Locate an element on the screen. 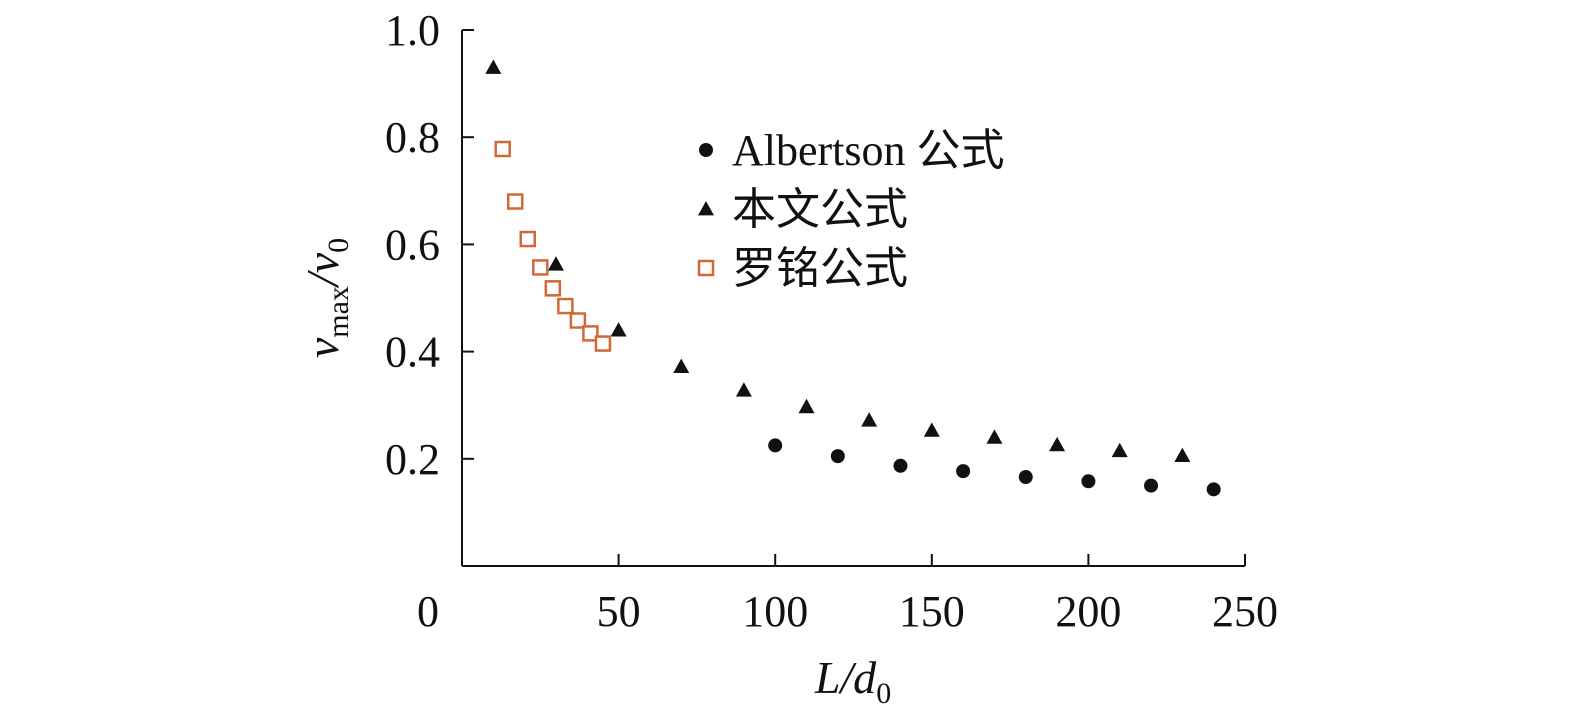 The width and height of the screenshot is (1575, 726). legend-marker-square-open is located at coordinates (706, 268).